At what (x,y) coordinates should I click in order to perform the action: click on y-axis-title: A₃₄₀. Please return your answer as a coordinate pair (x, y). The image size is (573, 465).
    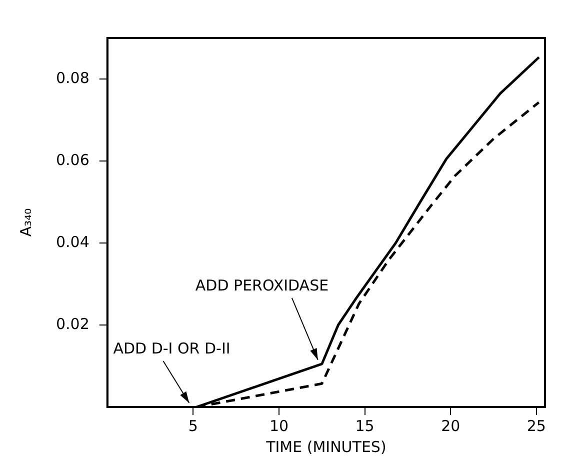
    Looking at the image, I should click on (25, 222).